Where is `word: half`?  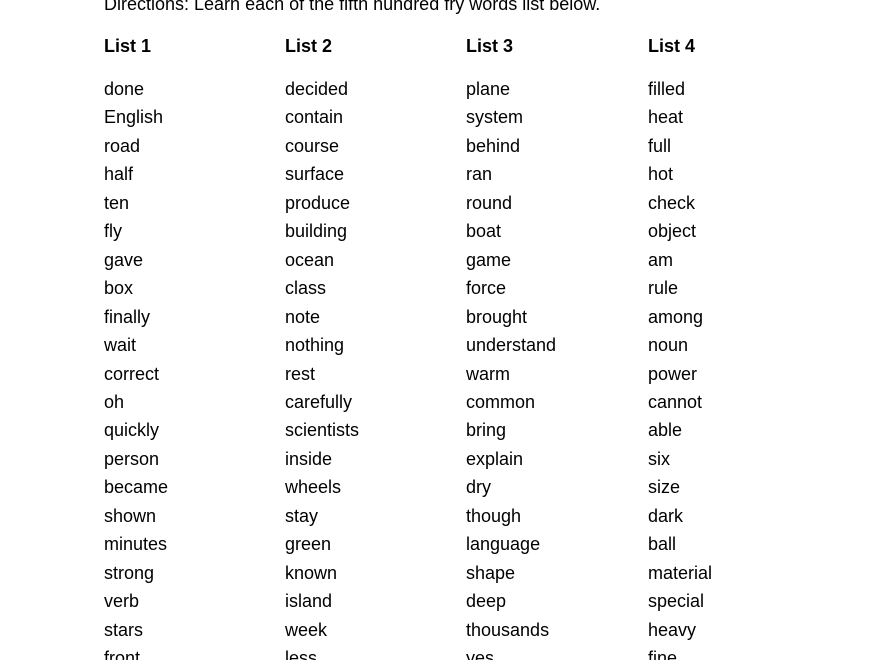
word: half is located at coordinates (119, 174).